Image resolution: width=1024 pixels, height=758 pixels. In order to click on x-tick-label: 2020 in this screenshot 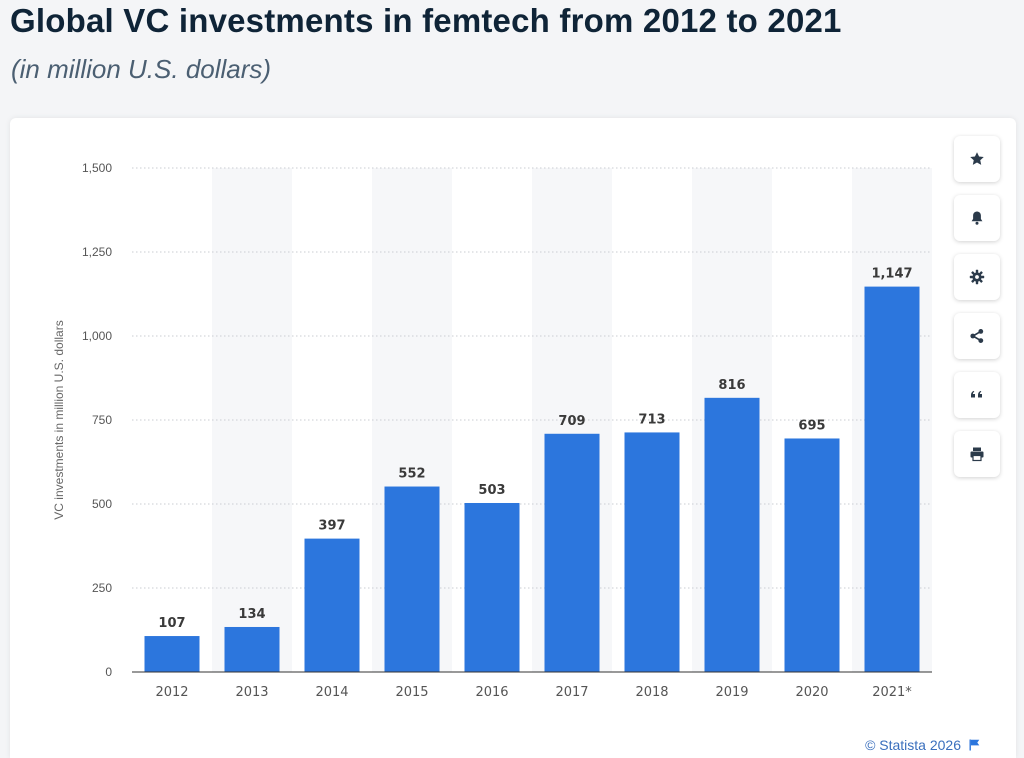, I will do `click(811, 692)`.